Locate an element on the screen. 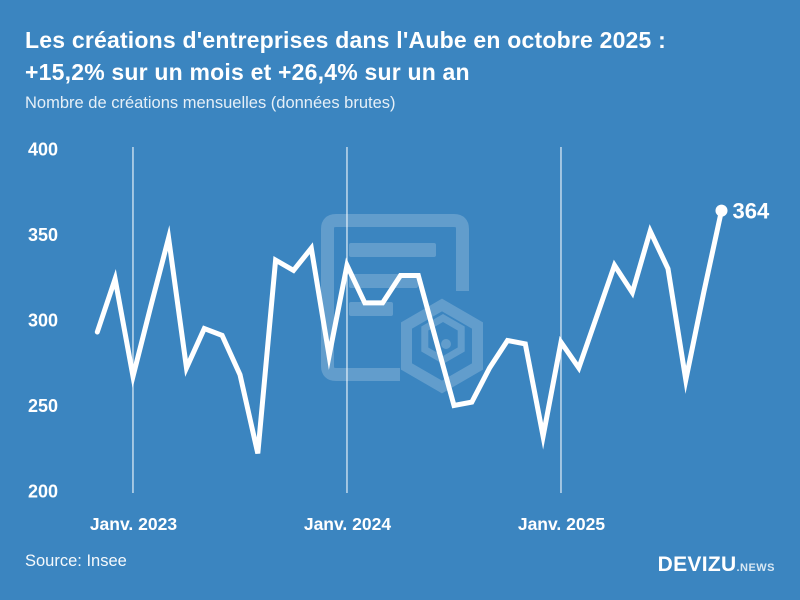 Image resolution: width=800 pixels, height=600 pixels. y-tick-label: 350 is located at coordinates (43, 235).